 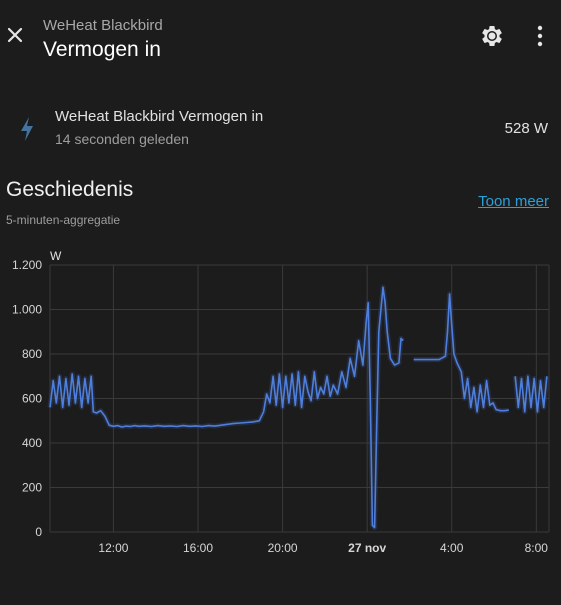 I want to click on dots-vertical-icon, so click(x=540, y=36).